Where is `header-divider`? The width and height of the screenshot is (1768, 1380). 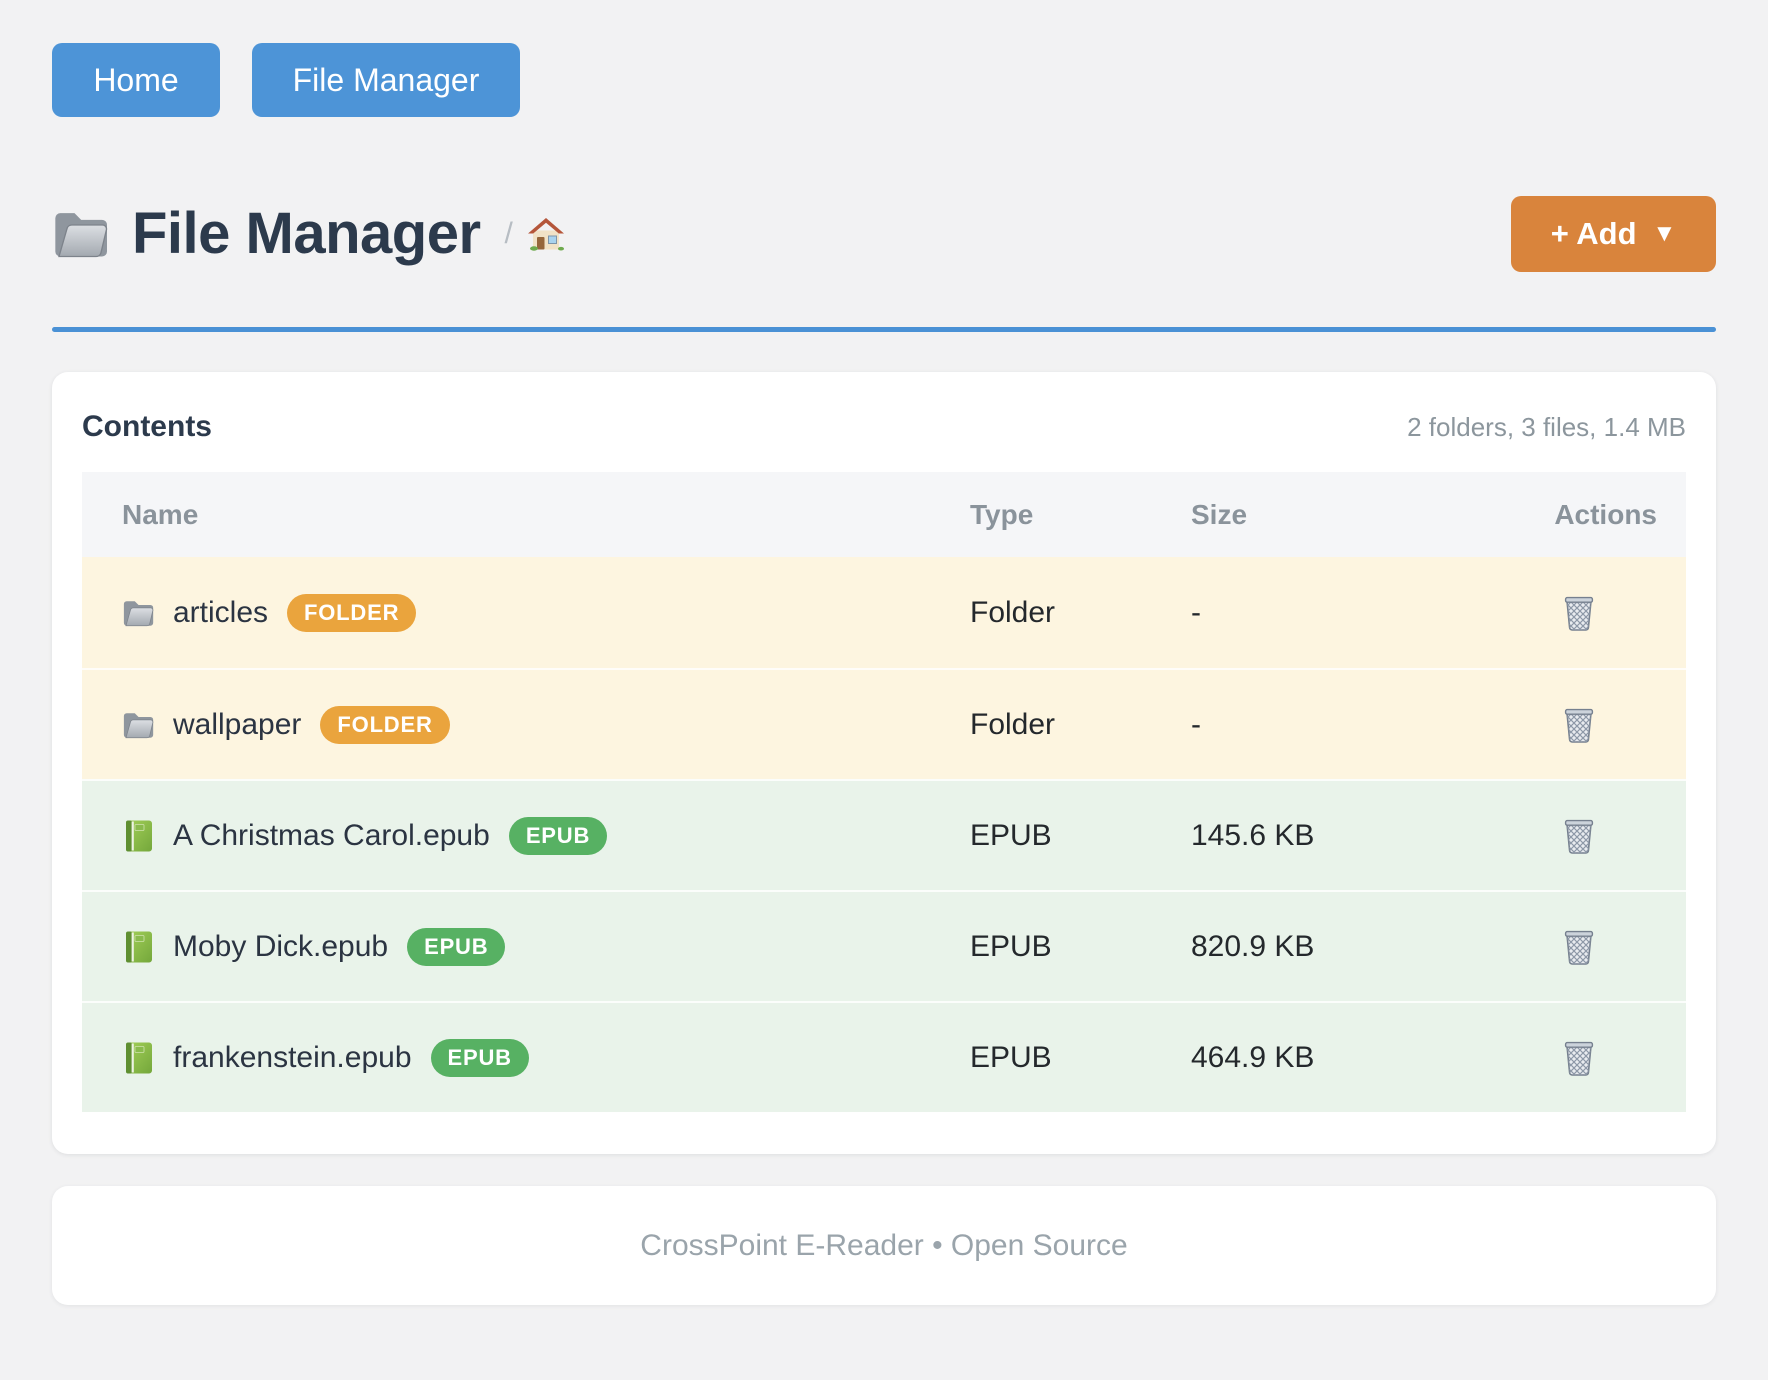 header-divider is located at coordinates (884, 329).